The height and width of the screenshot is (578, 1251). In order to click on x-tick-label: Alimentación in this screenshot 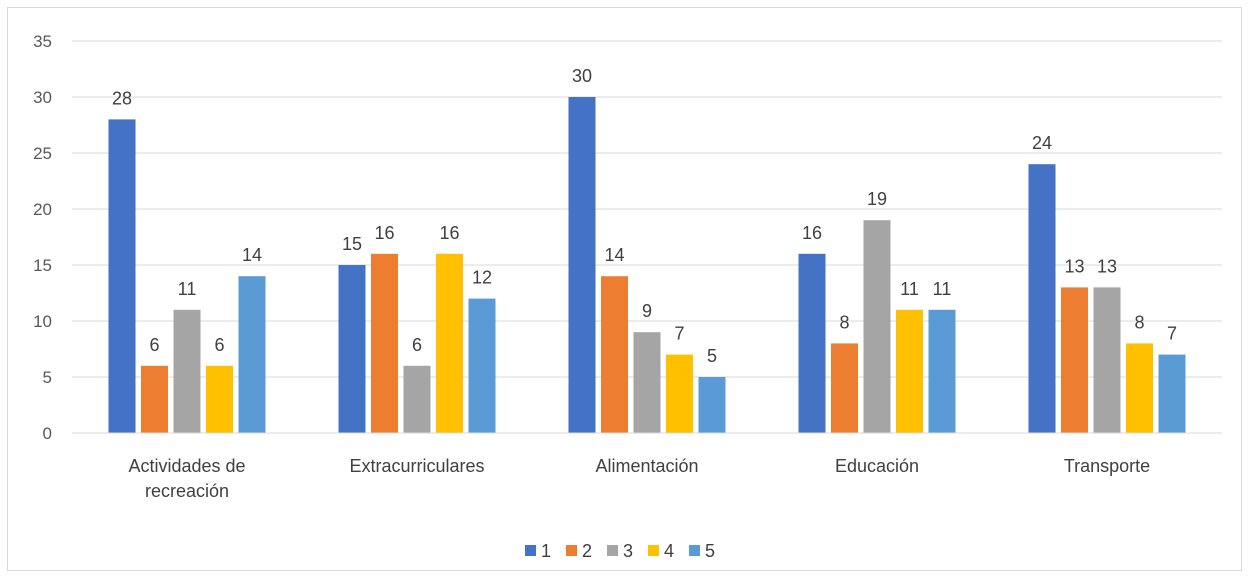, I will do `click(646, 466)`.